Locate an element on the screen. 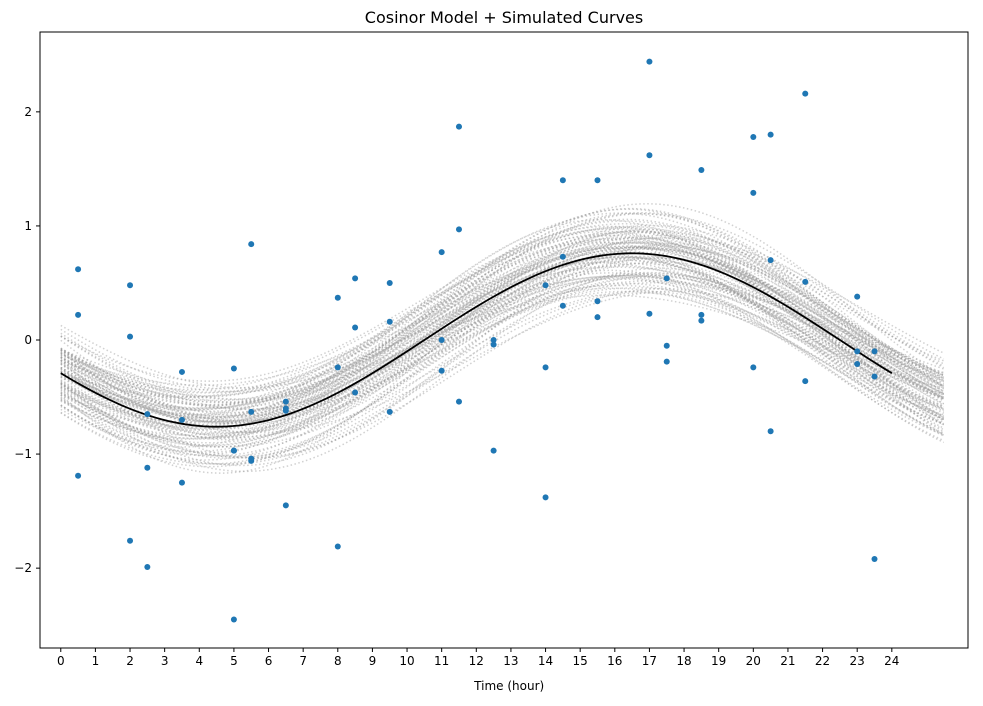 Image resolution: width=983 pixels, height=706 pixels. x-tick-label: 7 is located at coordinates (303, 661).